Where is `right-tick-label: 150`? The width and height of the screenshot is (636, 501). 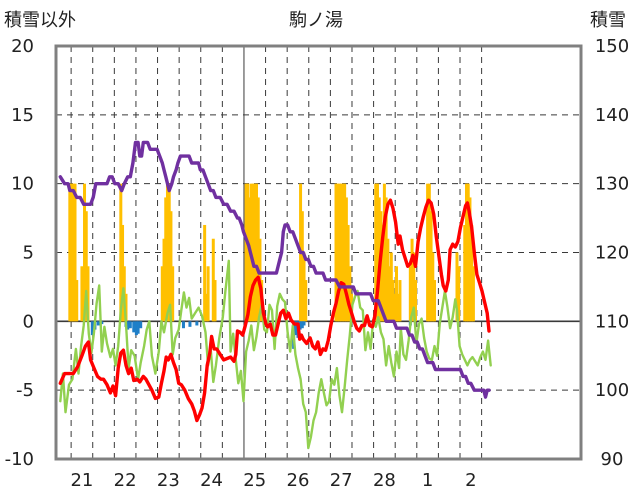
right-tick-label: 150 is located at coordinates (612, 46).